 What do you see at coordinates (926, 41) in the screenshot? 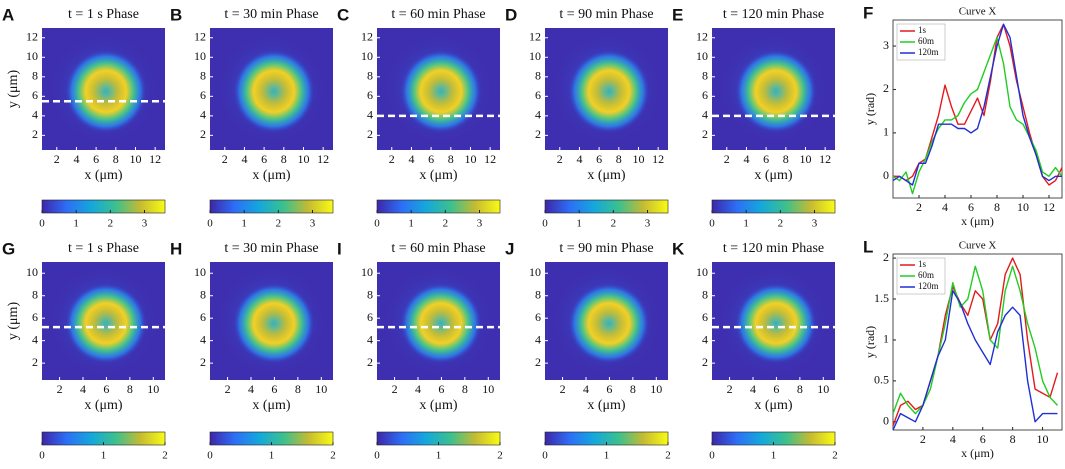
I see `legend-label: 60m` at bounding box center [926, 41].